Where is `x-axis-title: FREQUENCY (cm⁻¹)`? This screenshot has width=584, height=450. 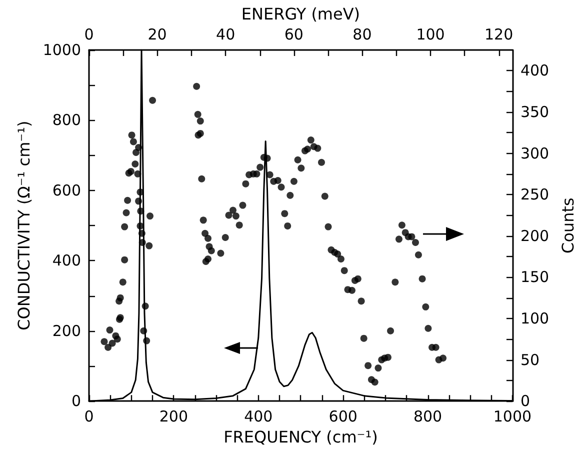 x-axis-title: FREQUENCY (cm⁻¹) is located at coordinates (301, 437).